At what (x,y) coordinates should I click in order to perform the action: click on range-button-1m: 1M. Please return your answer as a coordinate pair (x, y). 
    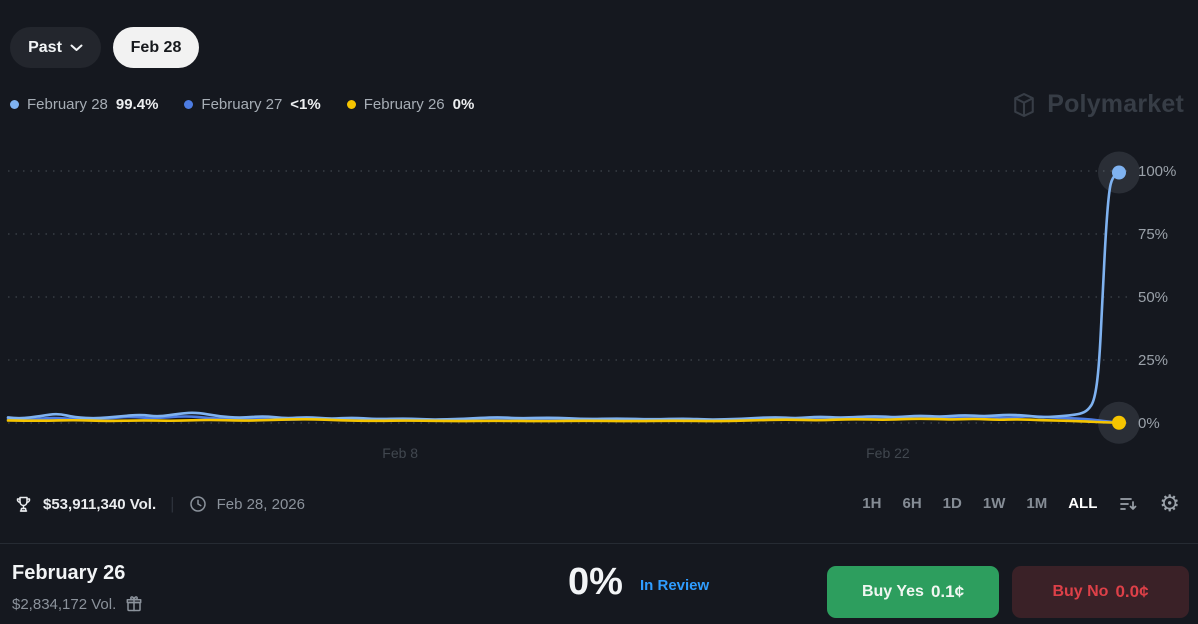
    Looking at the image, I should click on (1037, 503).